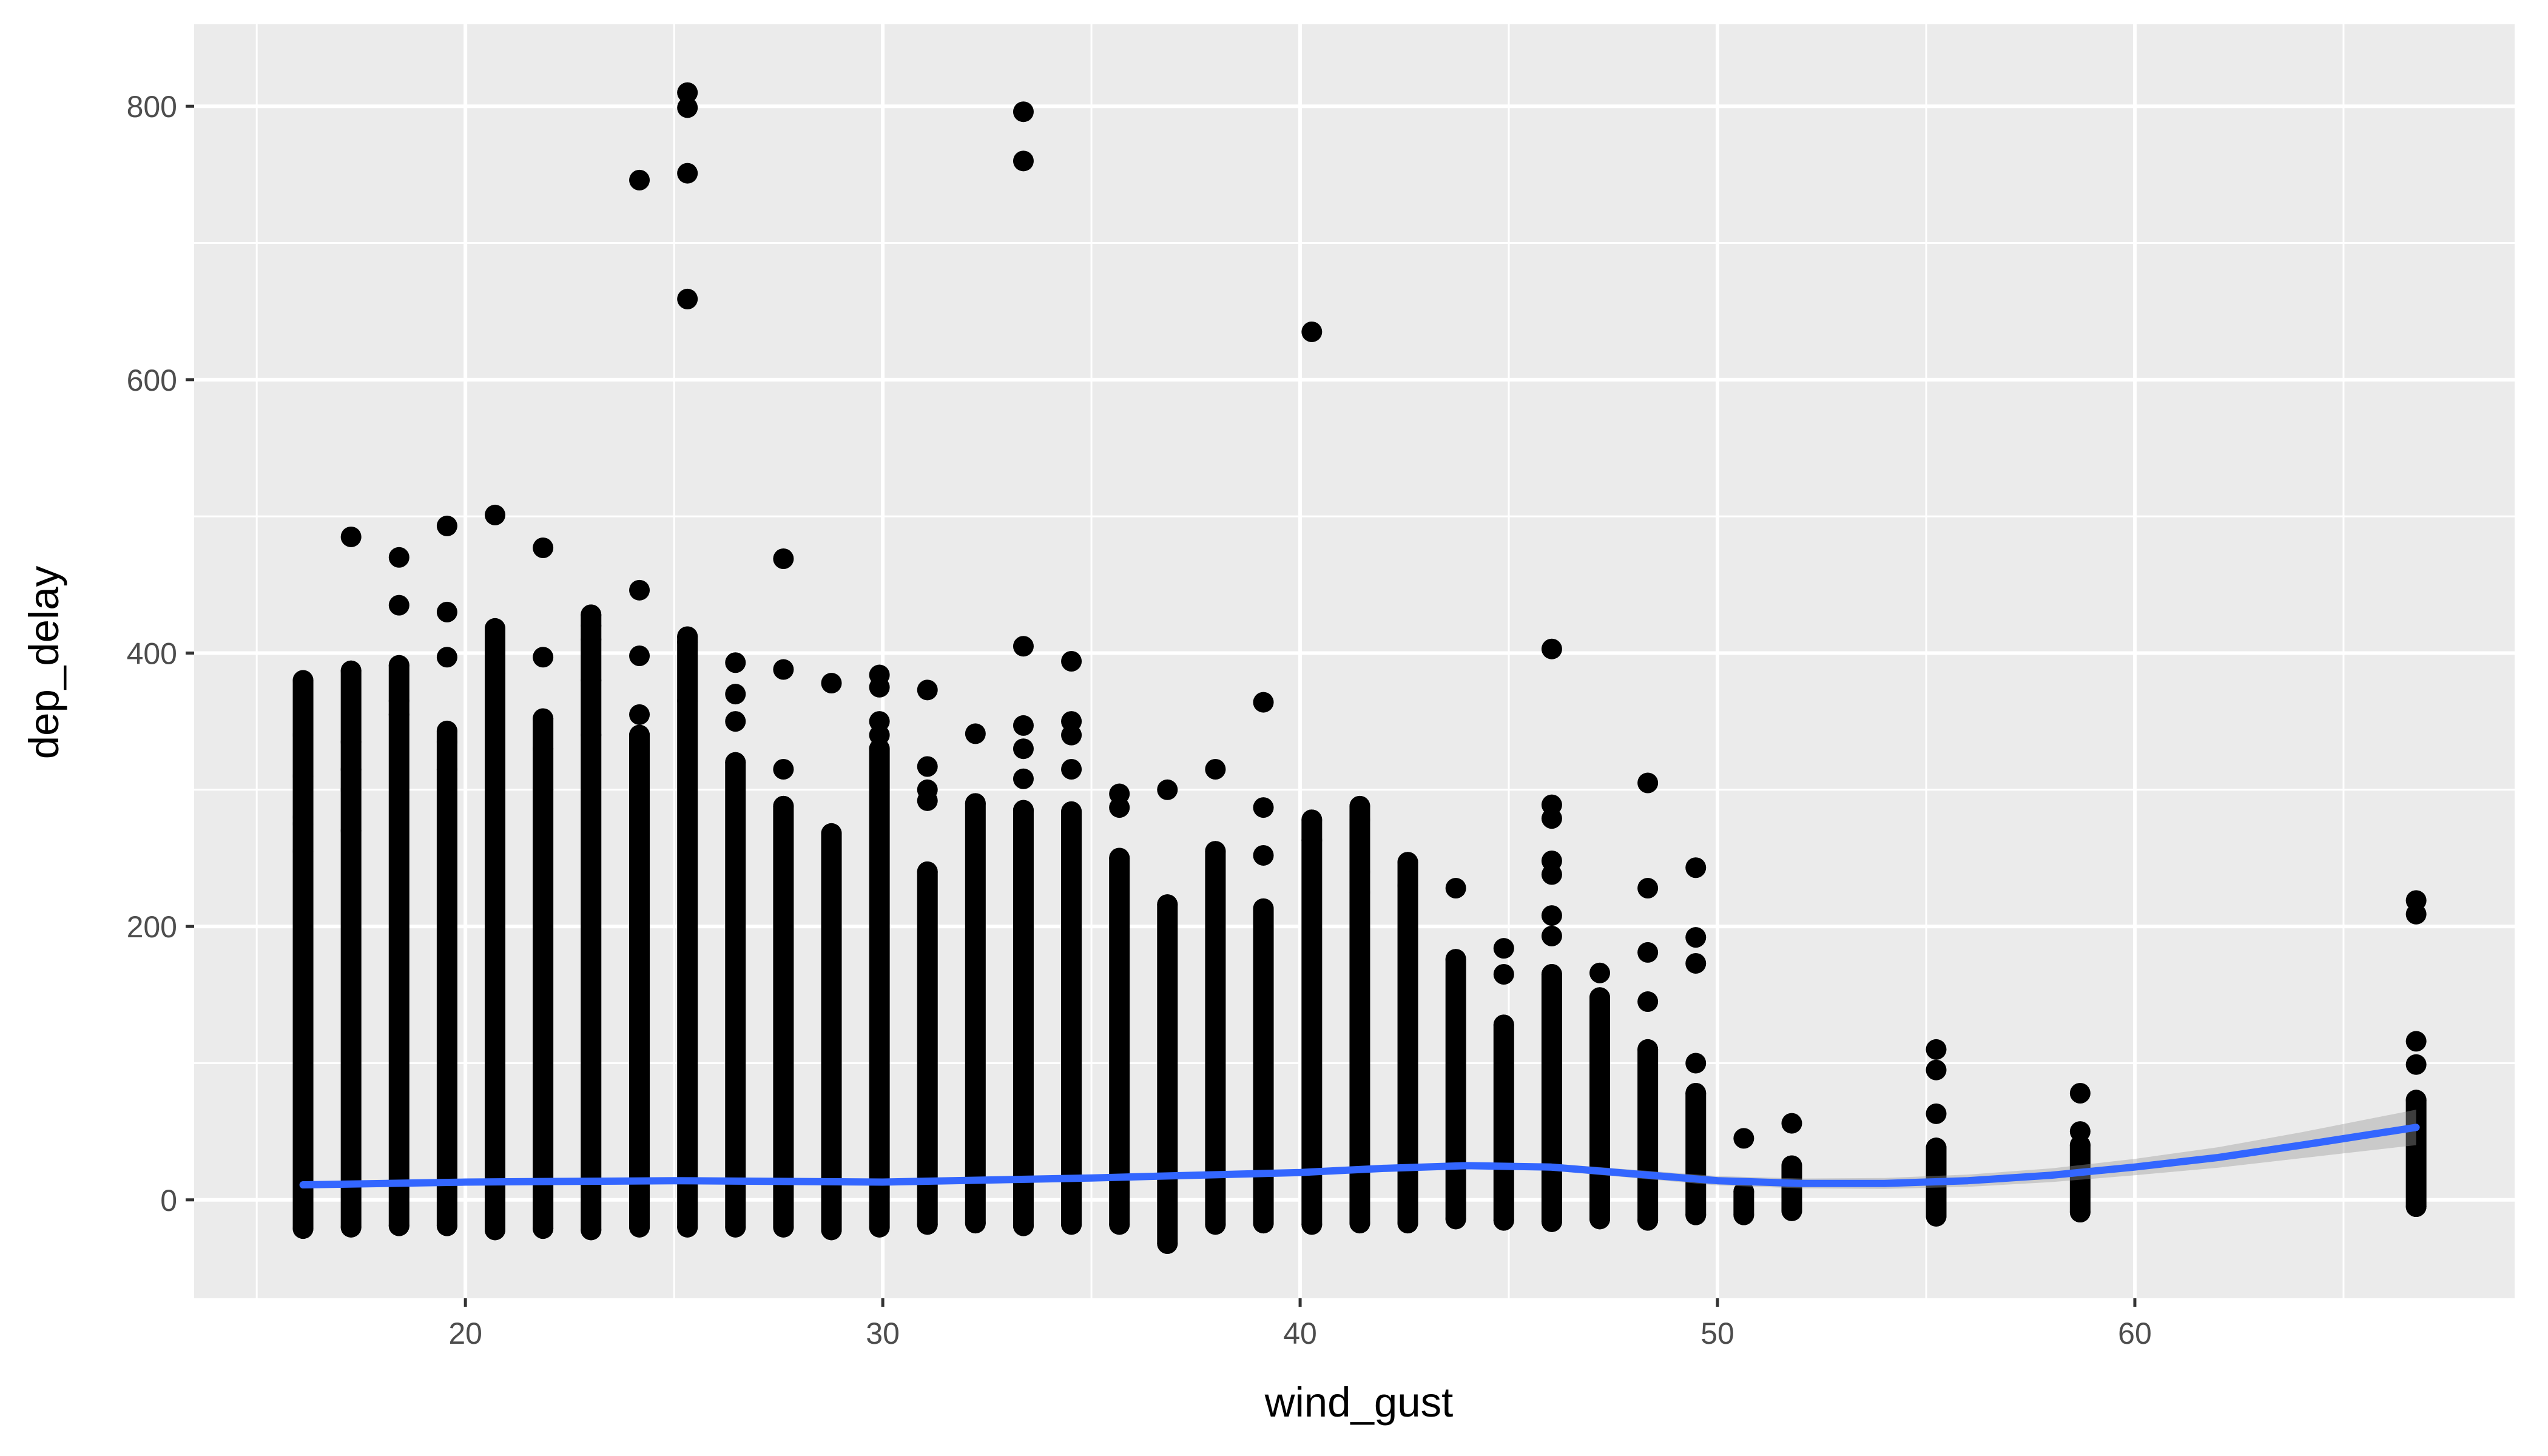  Describe the element at coordinates (465, 1333) in the screenshot. I see `x-tick-label: 20` at that location.